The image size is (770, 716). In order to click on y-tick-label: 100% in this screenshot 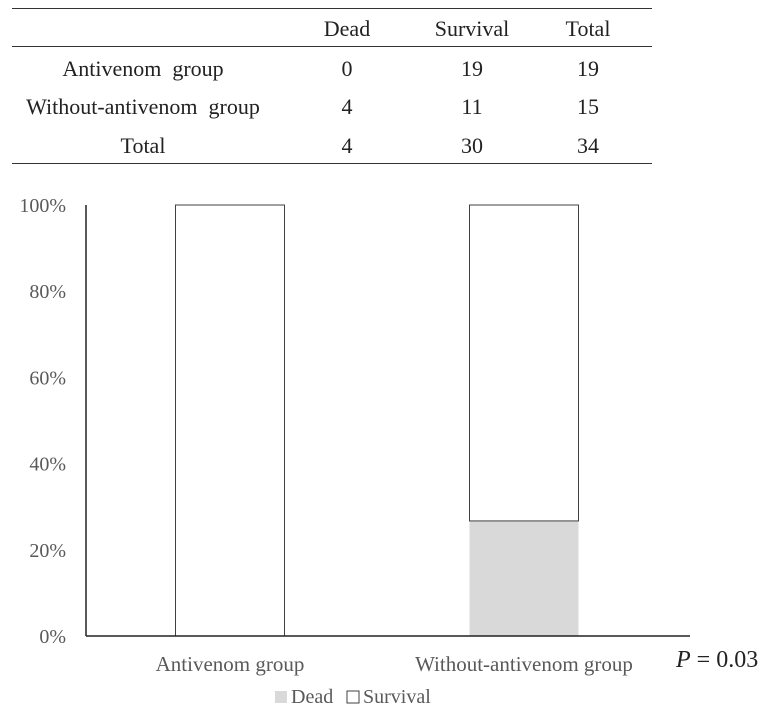, I will do `click(42, 206)`.